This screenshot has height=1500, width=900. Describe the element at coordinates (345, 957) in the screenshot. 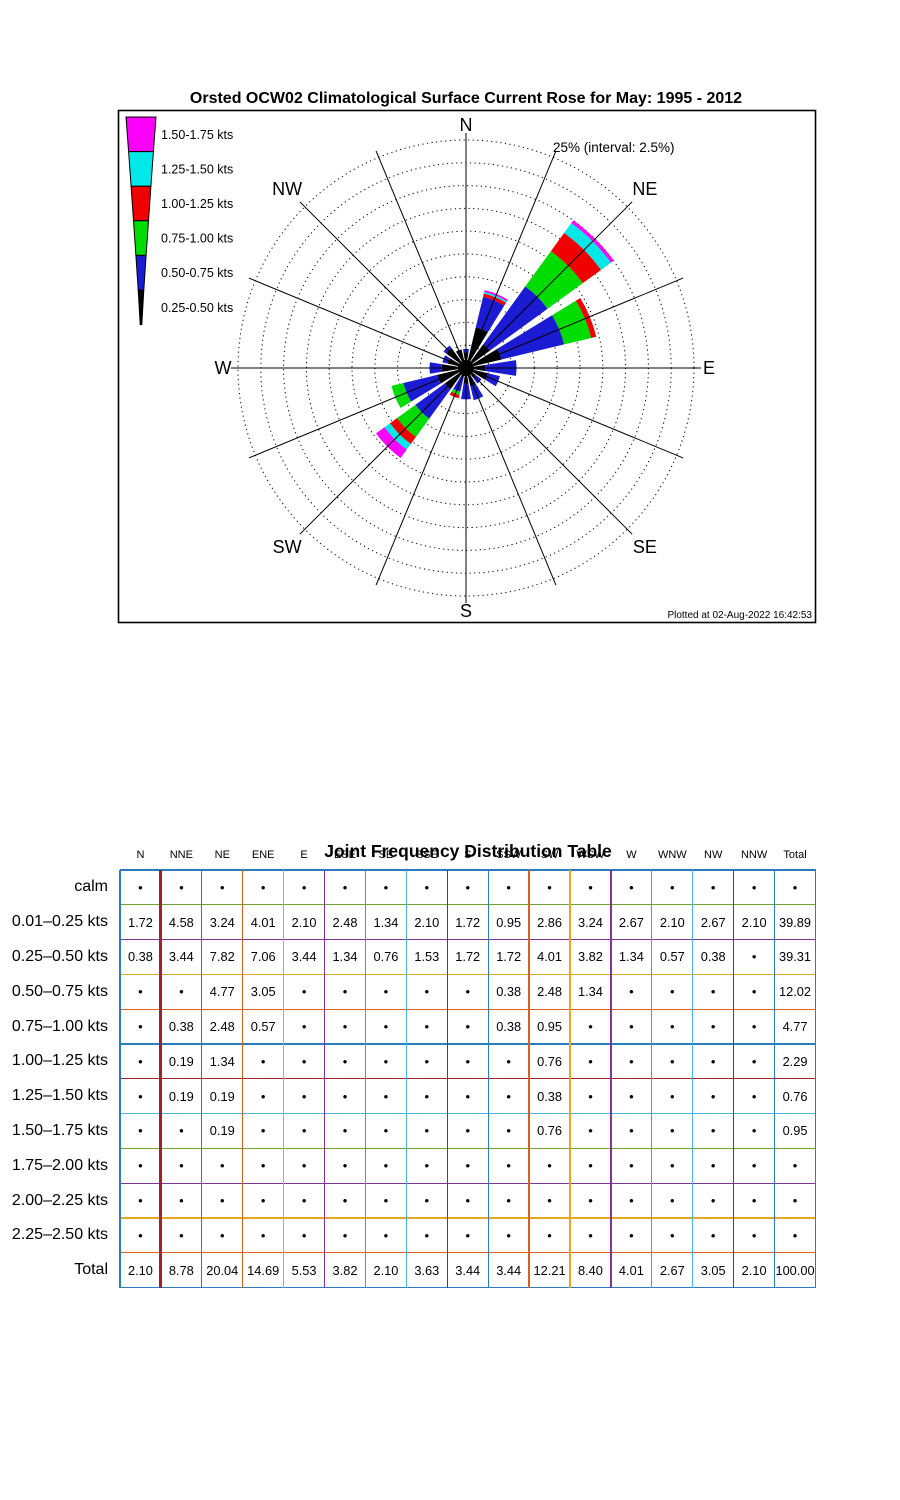

I see `table-cell: 1.34` at that location.